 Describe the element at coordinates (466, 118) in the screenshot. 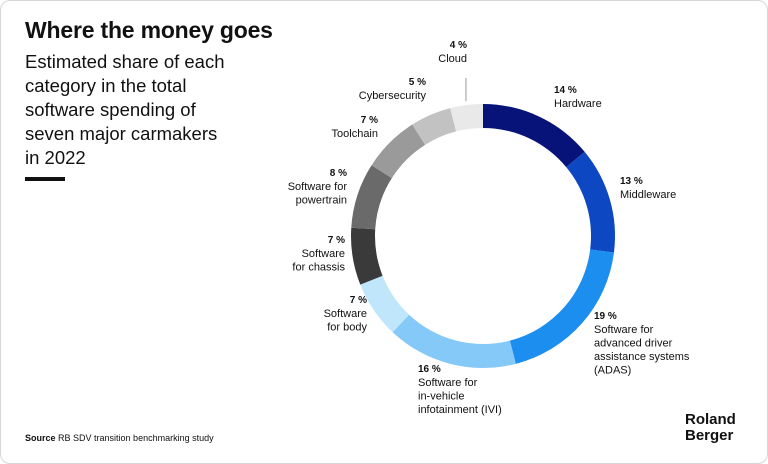

I see `slice-cloud` at that location.